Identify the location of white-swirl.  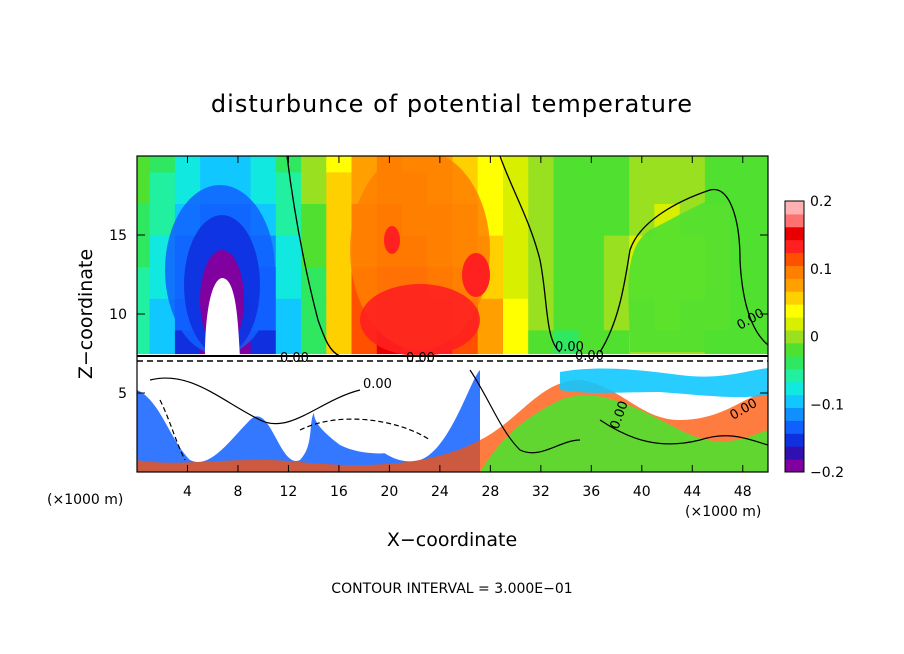
(214, 405).